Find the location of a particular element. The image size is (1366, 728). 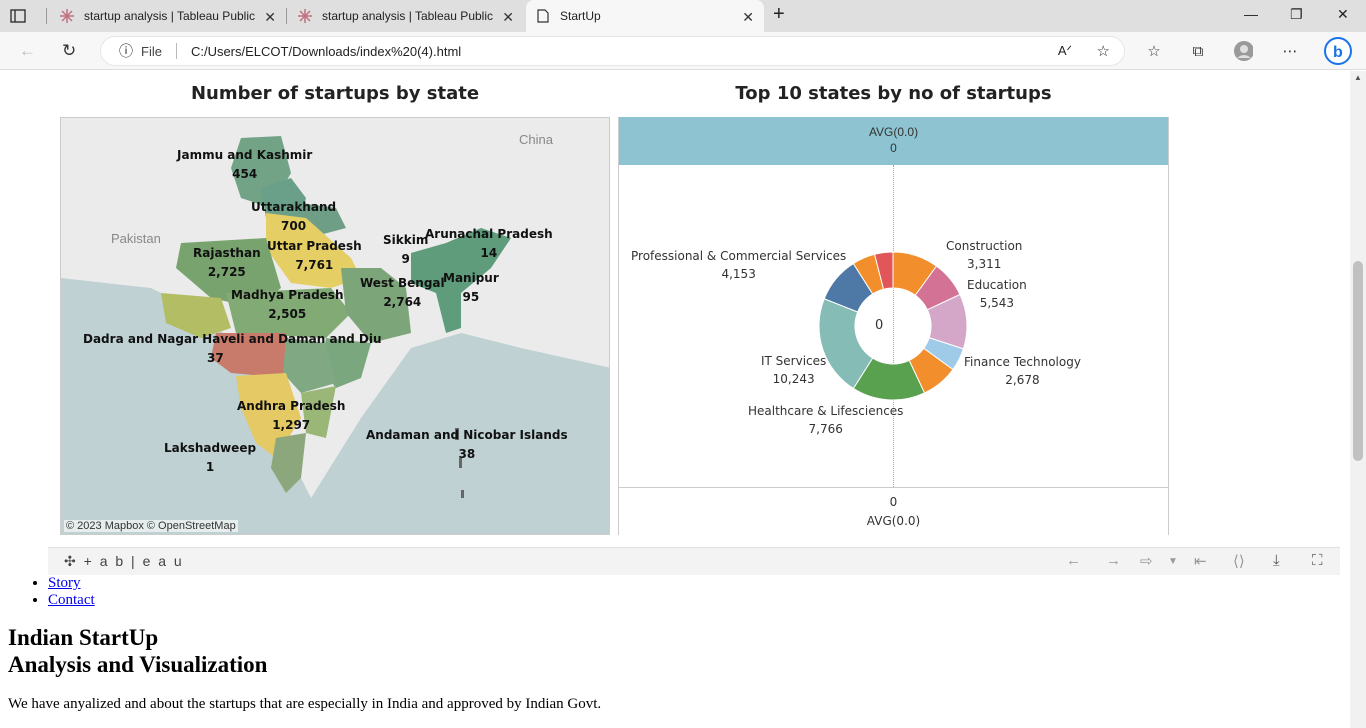

tableau-toolbar: ✣ + a b | e a u ← → ⇨ ▼ ⇤ ⟨⟩ ⤓ ⛶ is located at coordinates (694, 561).